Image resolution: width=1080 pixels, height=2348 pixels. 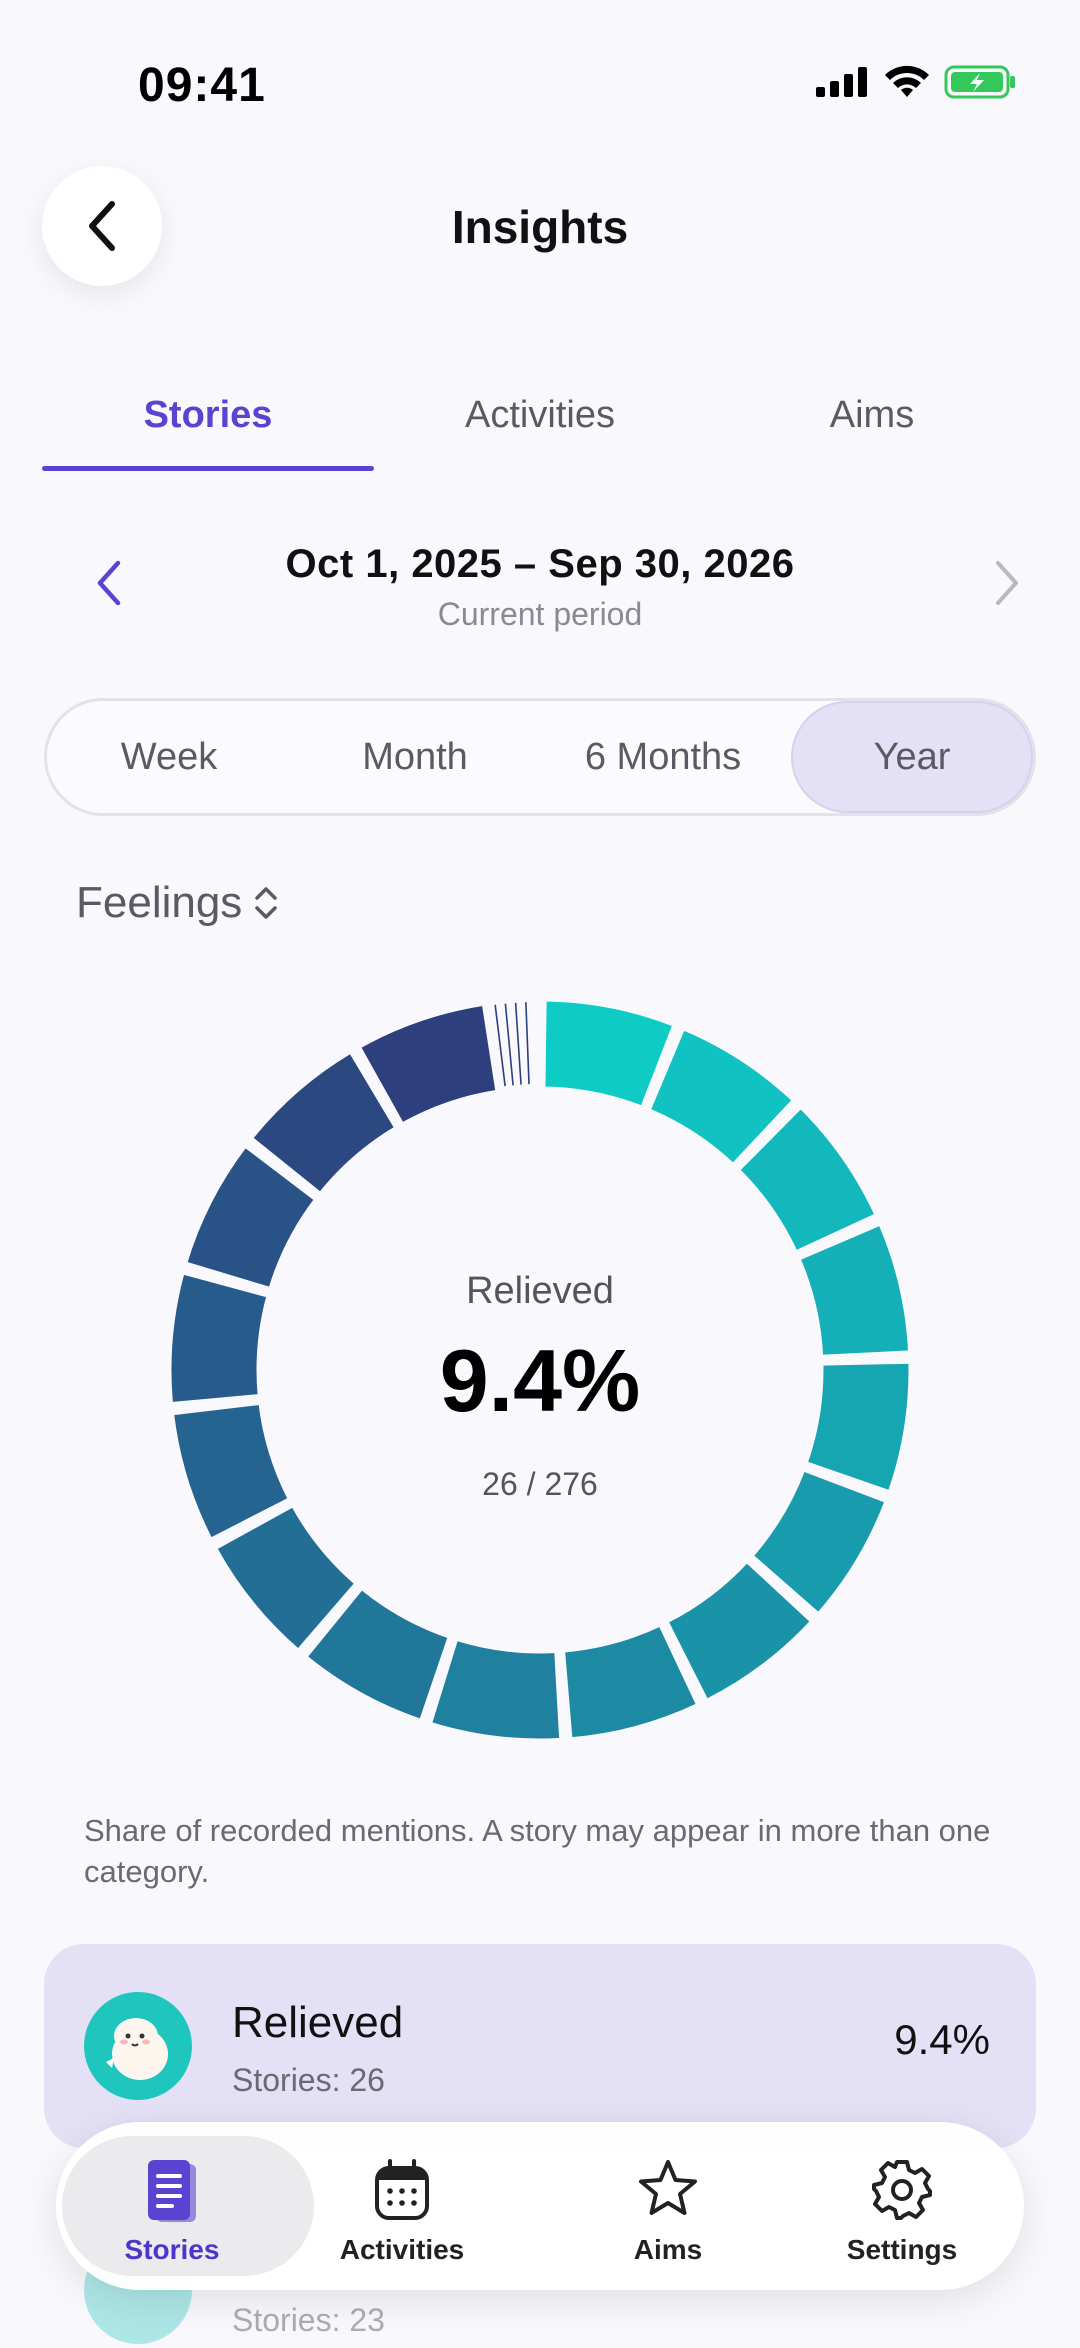 What do you see at coordinates (308, 2080) in the screenshot?
I see `list-item-subtitle: Stories: 26` at bounding box center [308, 2080].